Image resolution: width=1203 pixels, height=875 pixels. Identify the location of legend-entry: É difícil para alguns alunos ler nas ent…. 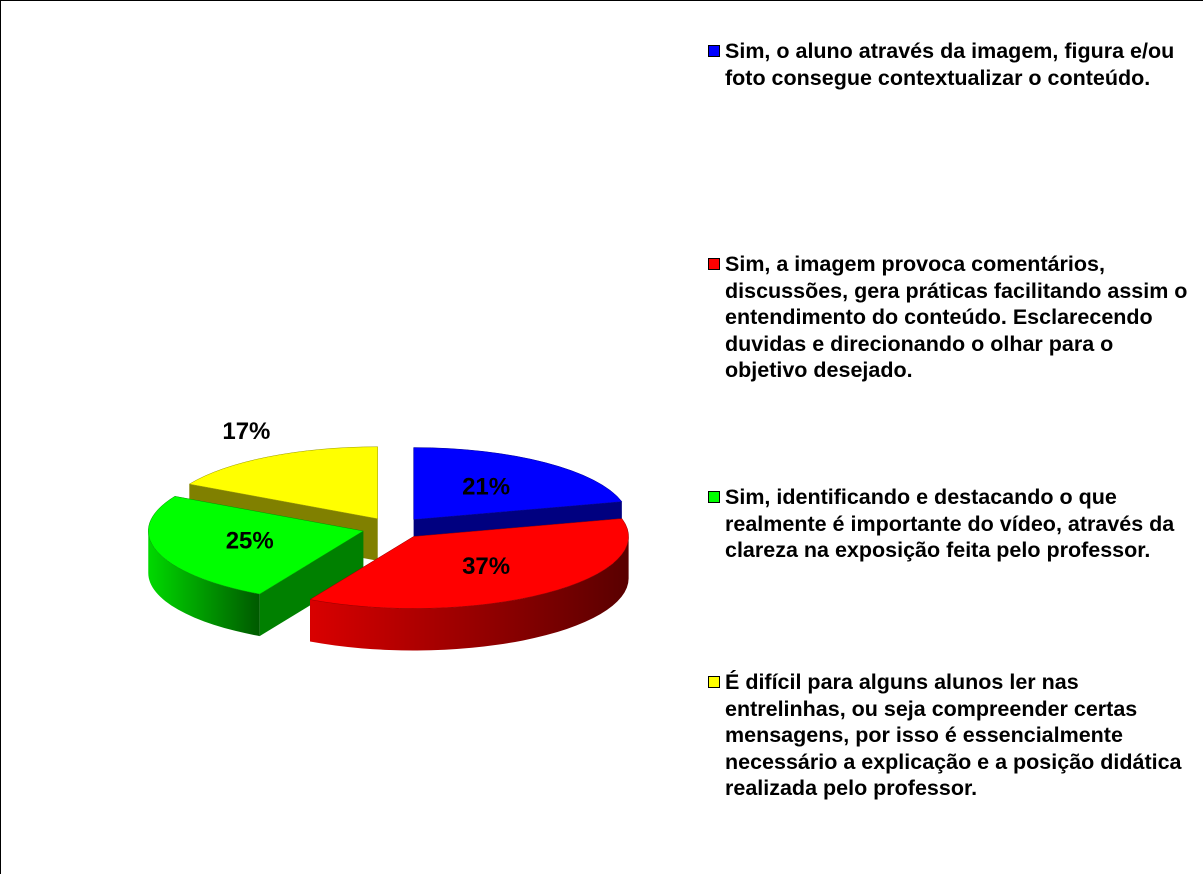
(953, 735).